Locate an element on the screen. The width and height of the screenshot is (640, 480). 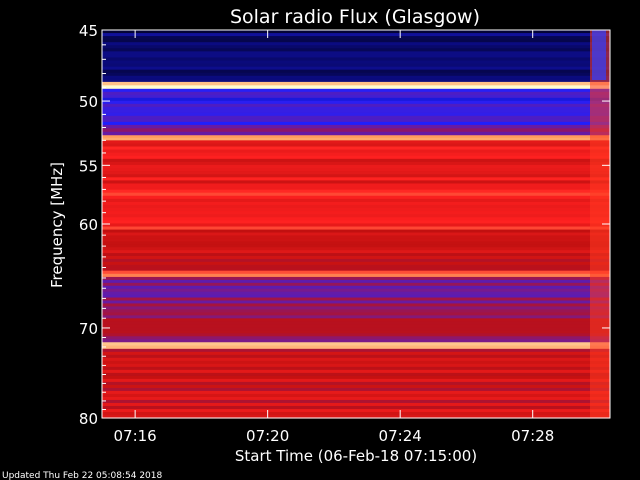
edge-column-top is located at coordinates (599, 55).